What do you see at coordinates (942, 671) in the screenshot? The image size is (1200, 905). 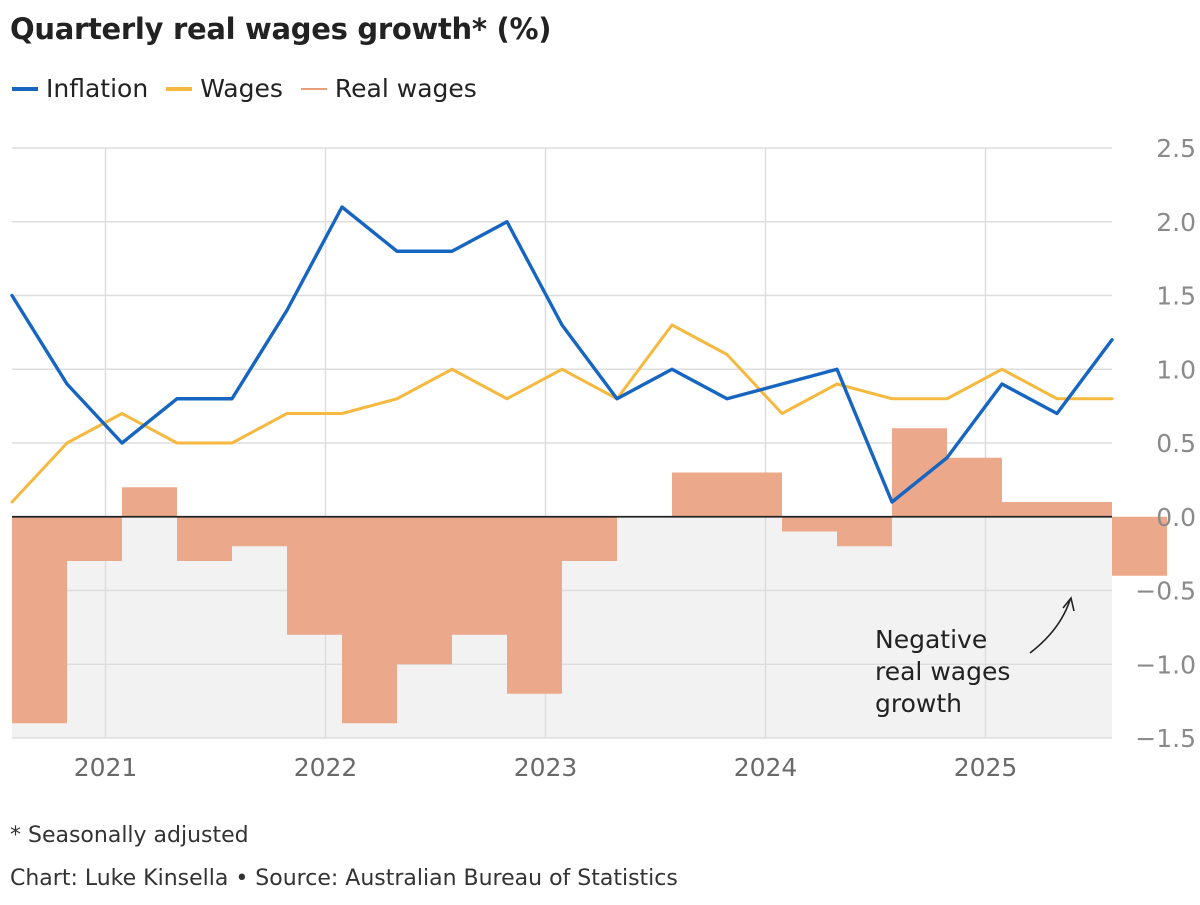 I see `annotation-line-2: real wages` at bounding box center [942, 671].